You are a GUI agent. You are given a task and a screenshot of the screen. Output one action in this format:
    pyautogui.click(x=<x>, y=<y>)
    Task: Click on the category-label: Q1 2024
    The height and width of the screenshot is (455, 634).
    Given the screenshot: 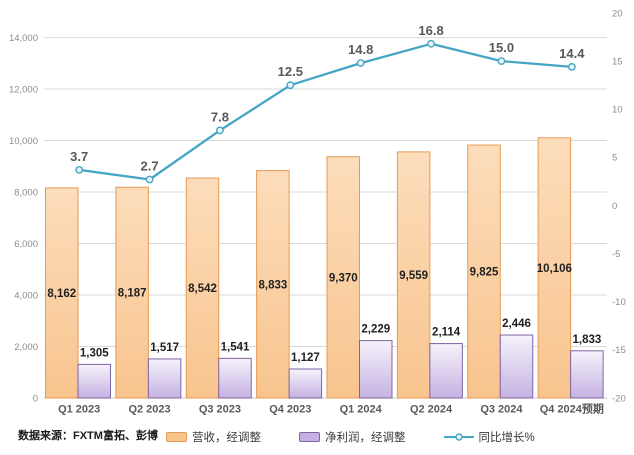 What is the action you would take?
    pyautogui.click(x=361, y=410)
    